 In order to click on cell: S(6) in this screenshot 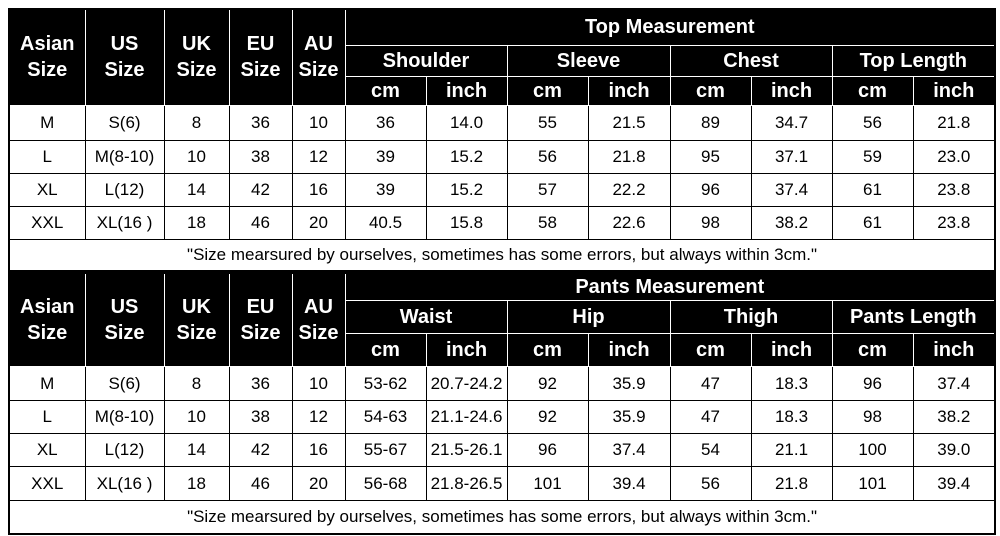, I will do `click(124, 122)`.